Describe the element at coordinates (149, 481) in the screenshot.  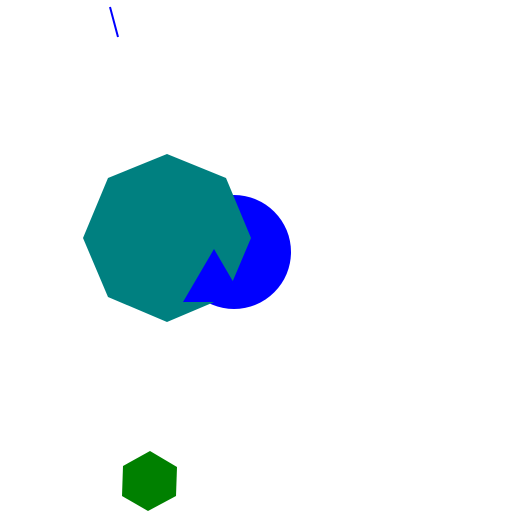
I see `green-hexagon` at that location.